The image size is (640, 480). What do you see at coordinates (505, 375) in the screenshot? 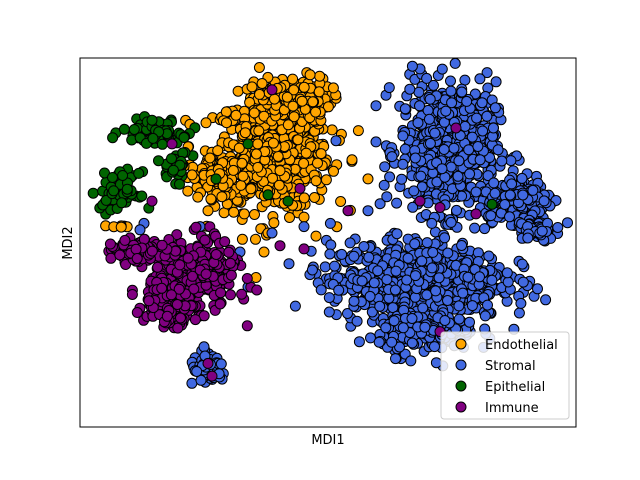
I see `legend-box` at bounding box center [505, 375].